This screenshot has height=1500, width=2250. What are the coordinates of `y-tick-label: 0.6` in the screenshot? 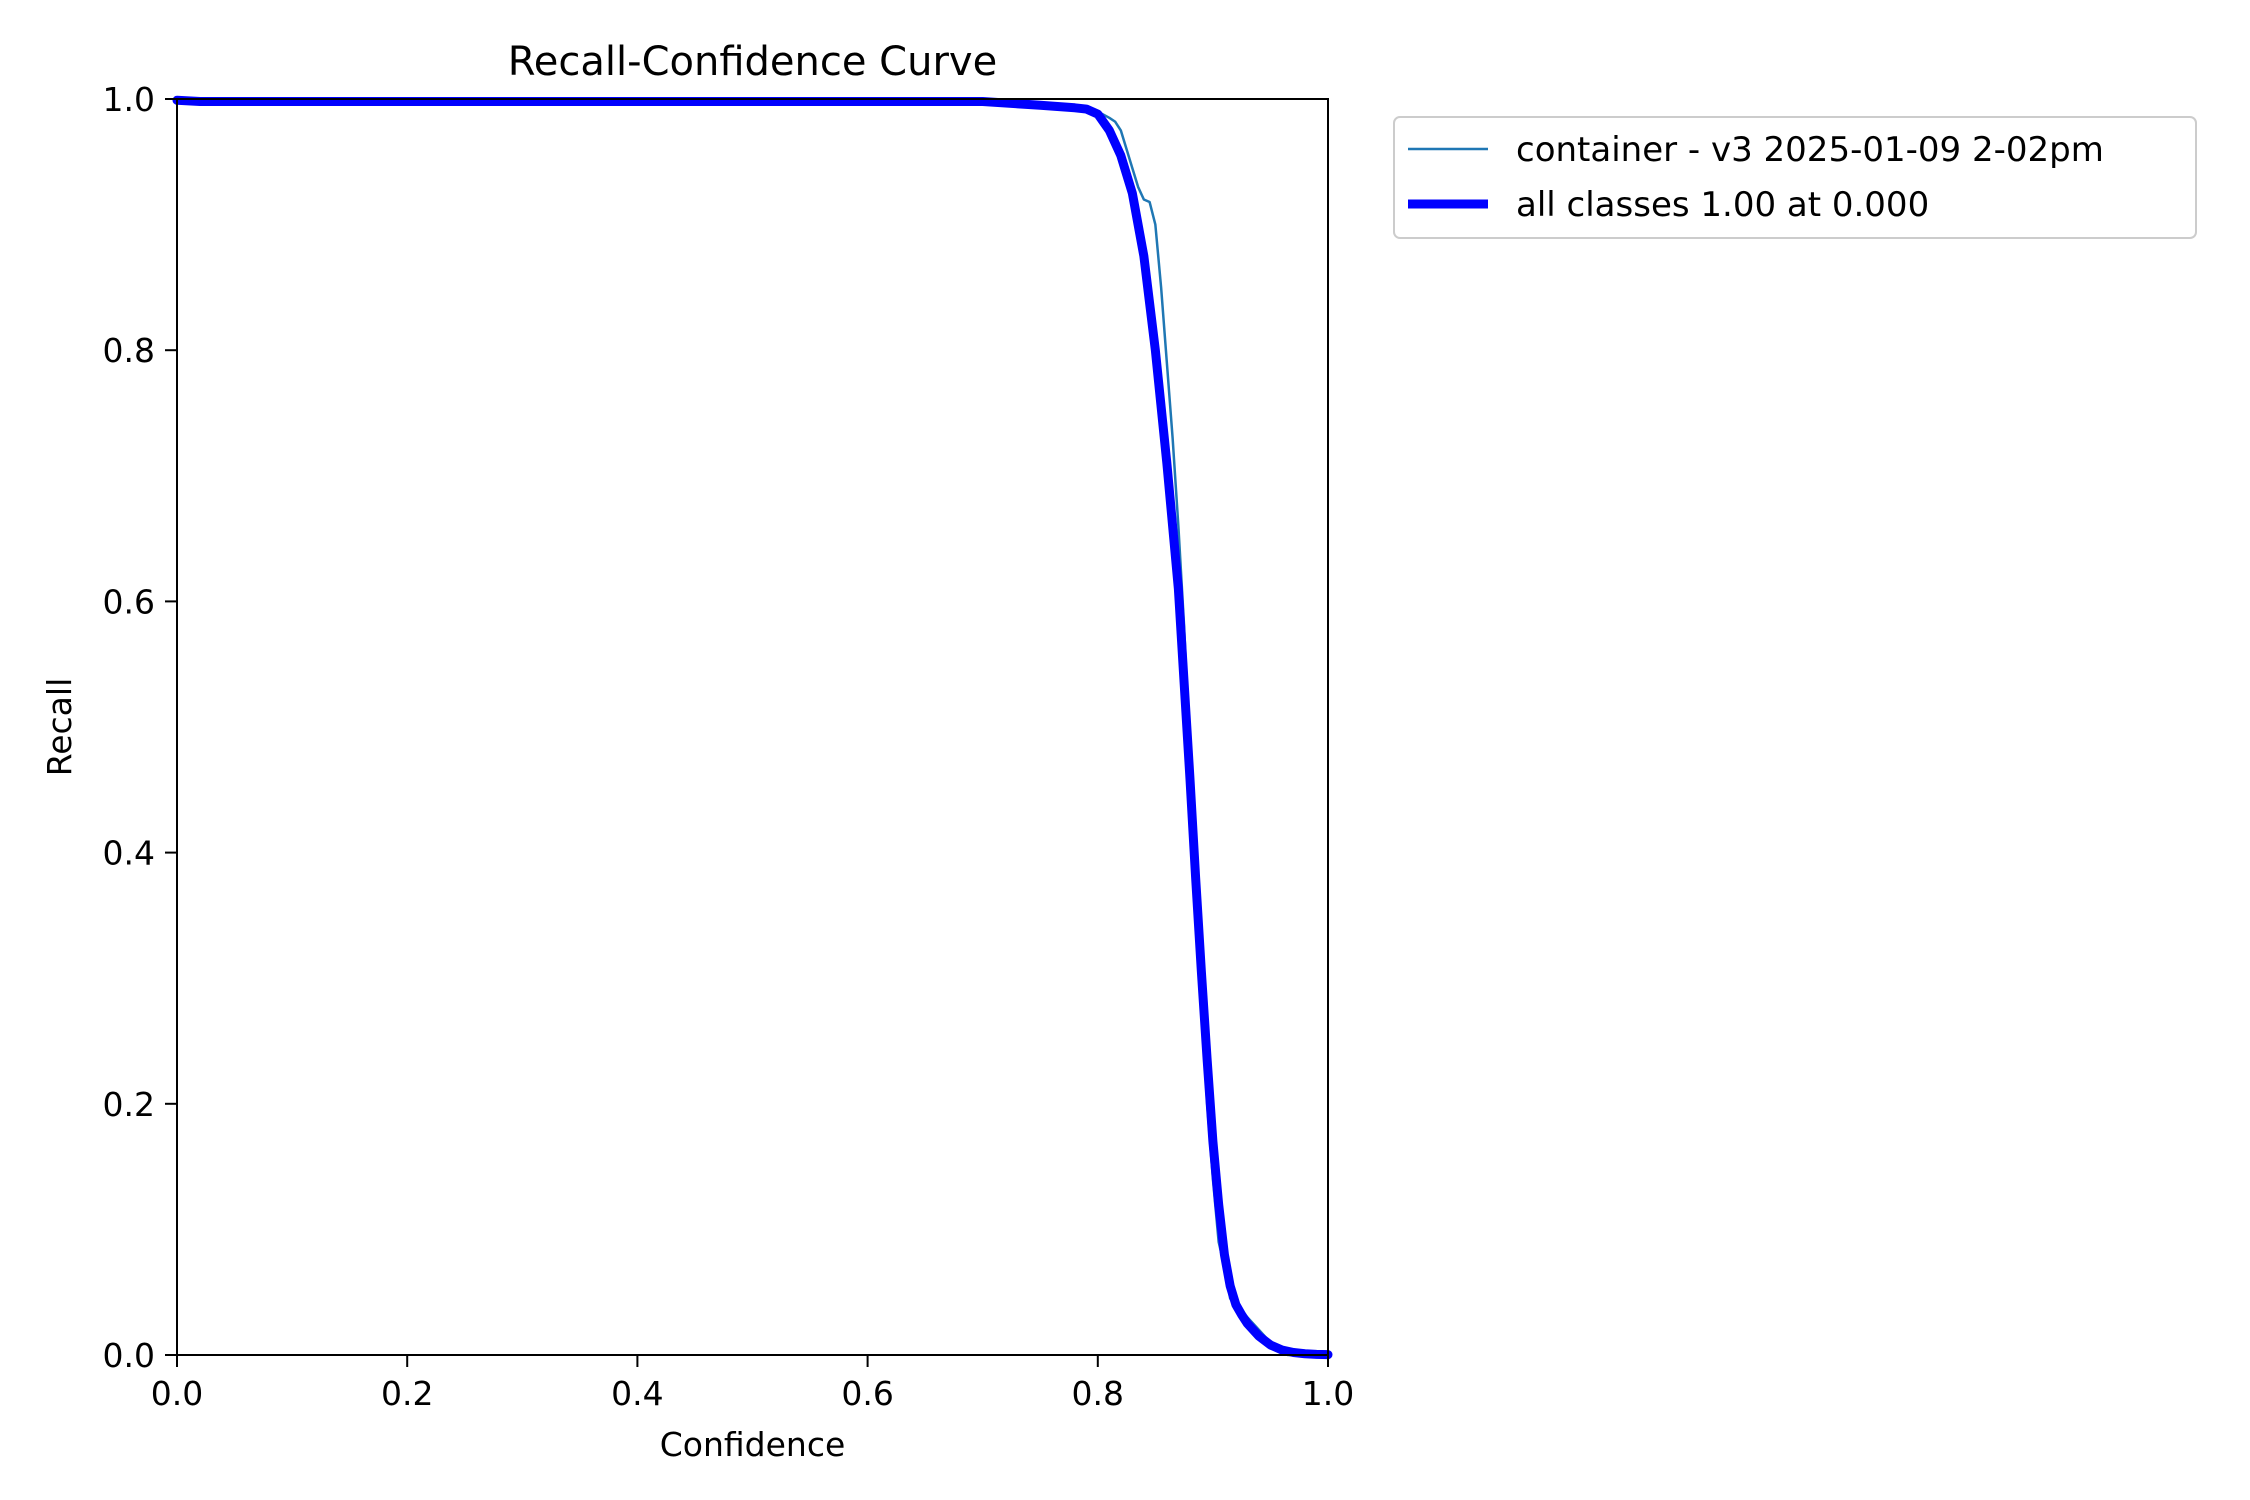 It's located at (129, 601).